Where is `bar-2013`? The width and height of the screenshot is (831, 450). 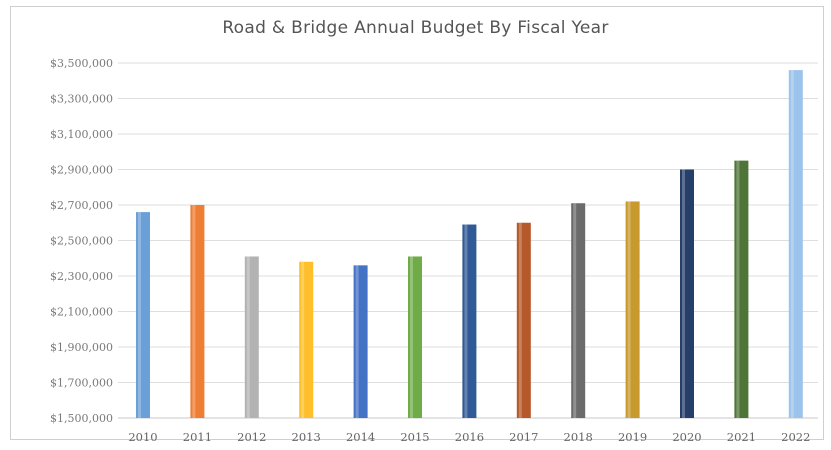
bar-2013 is located at coordinates (306, 339).